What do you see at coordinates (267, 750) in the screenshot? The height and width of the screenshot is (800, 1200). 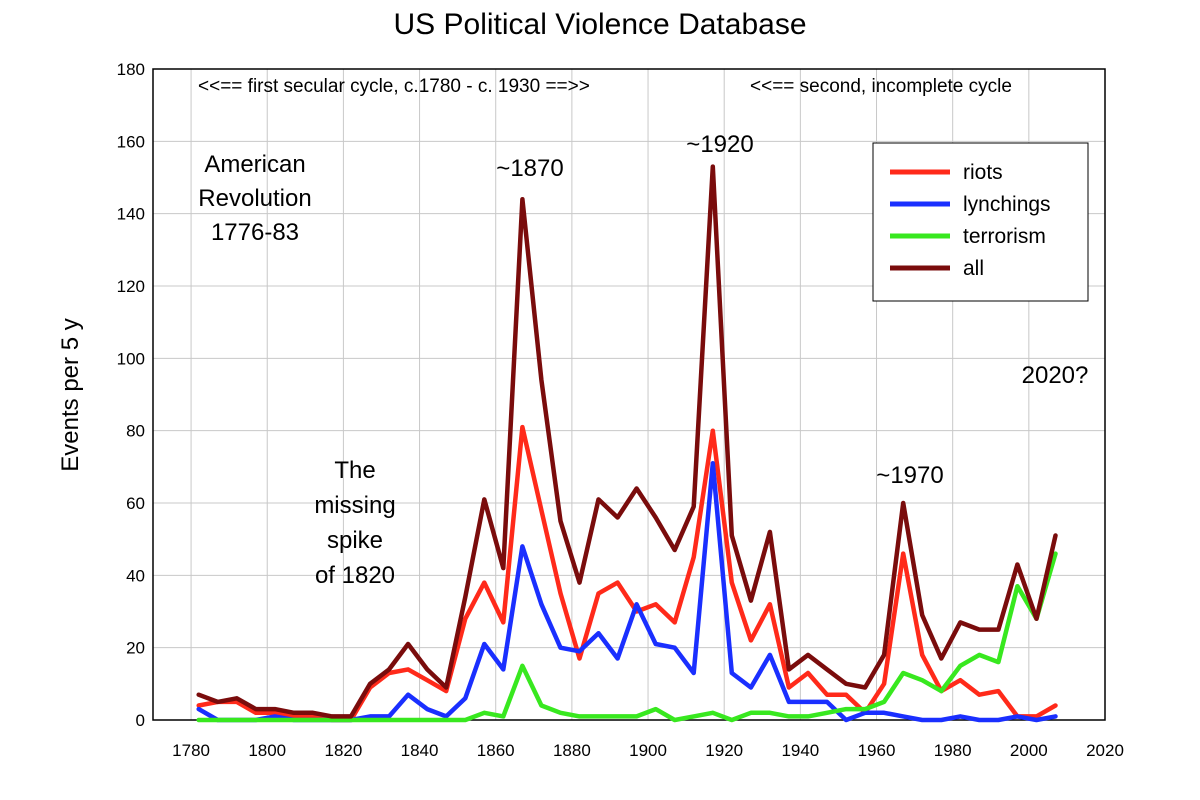 I see `x-tick-label: 1800` at bounding box center [267, 750].